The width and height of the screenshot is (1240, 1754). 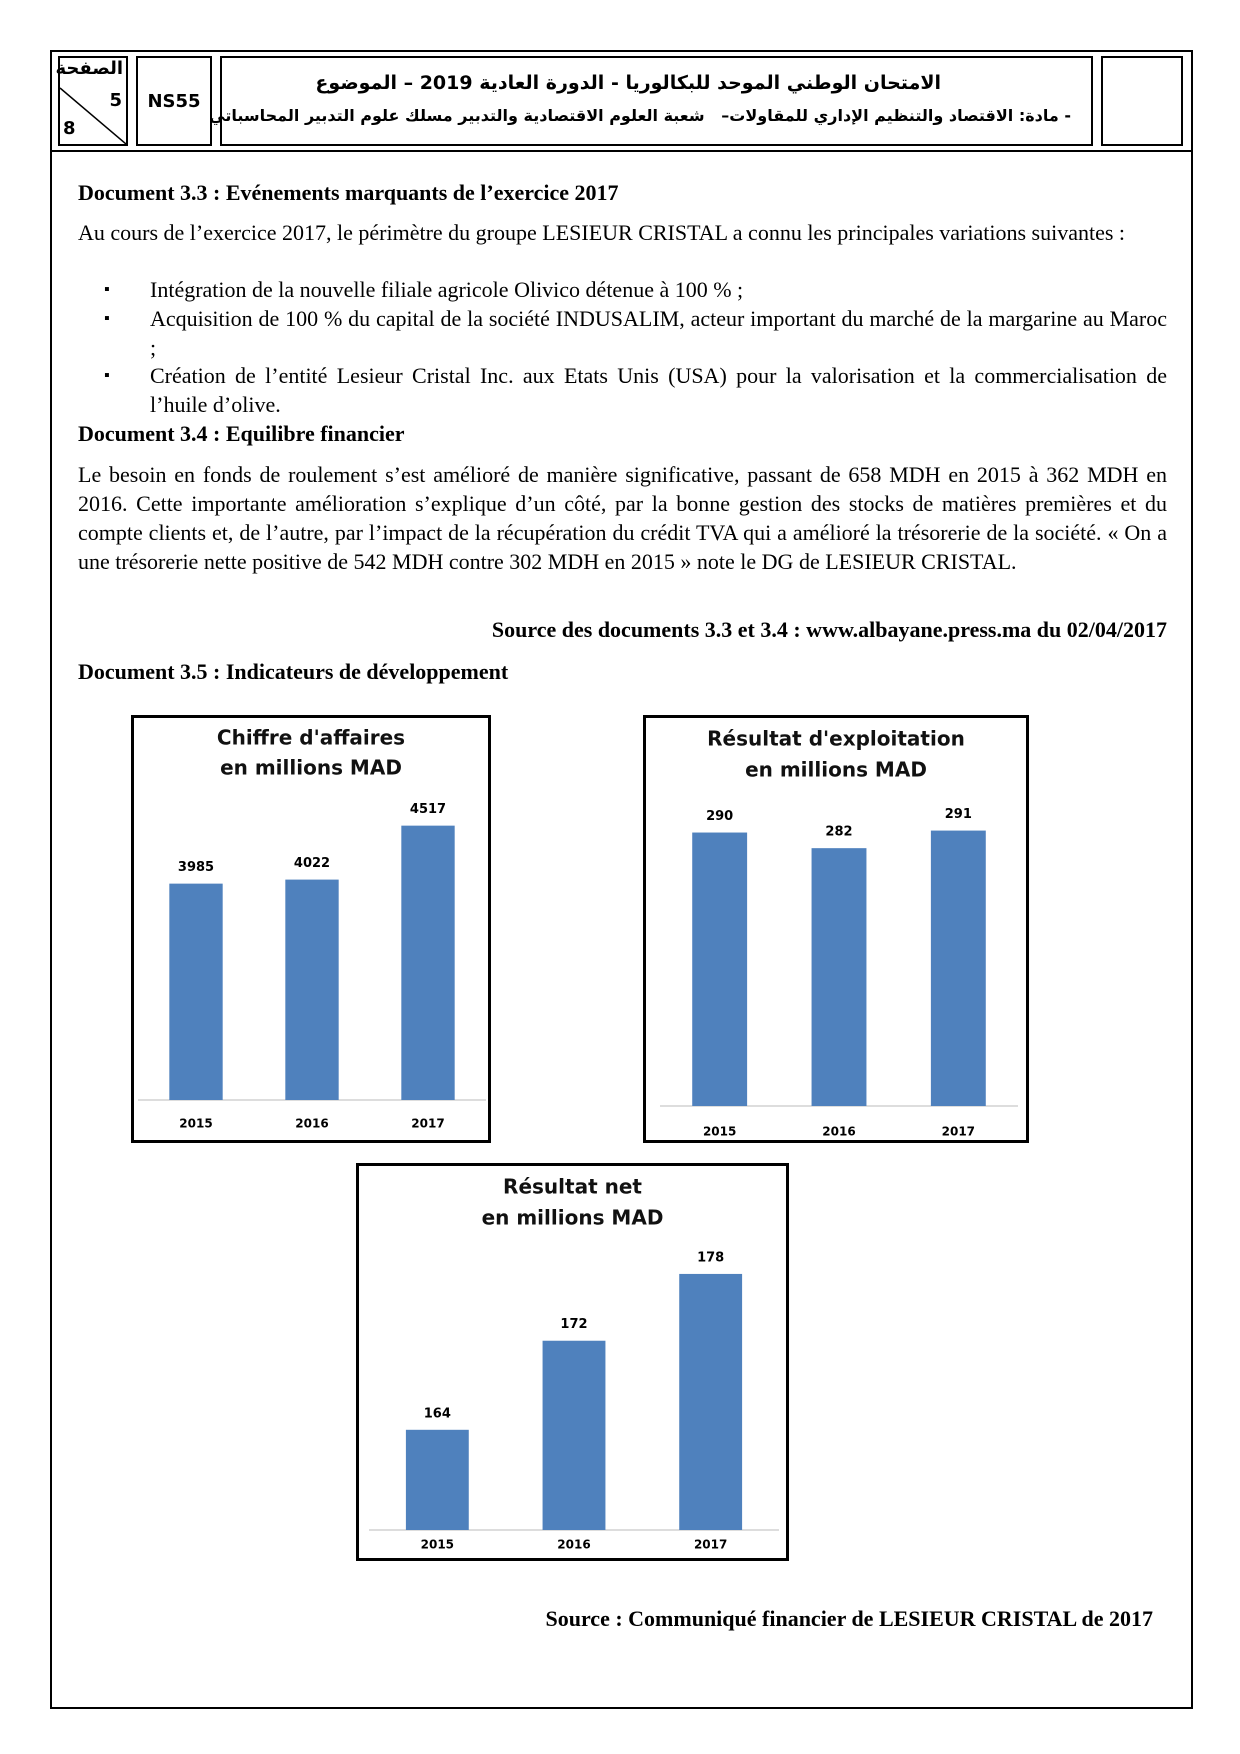 I want to click on value-label: 282, so click(x=838, y=832).